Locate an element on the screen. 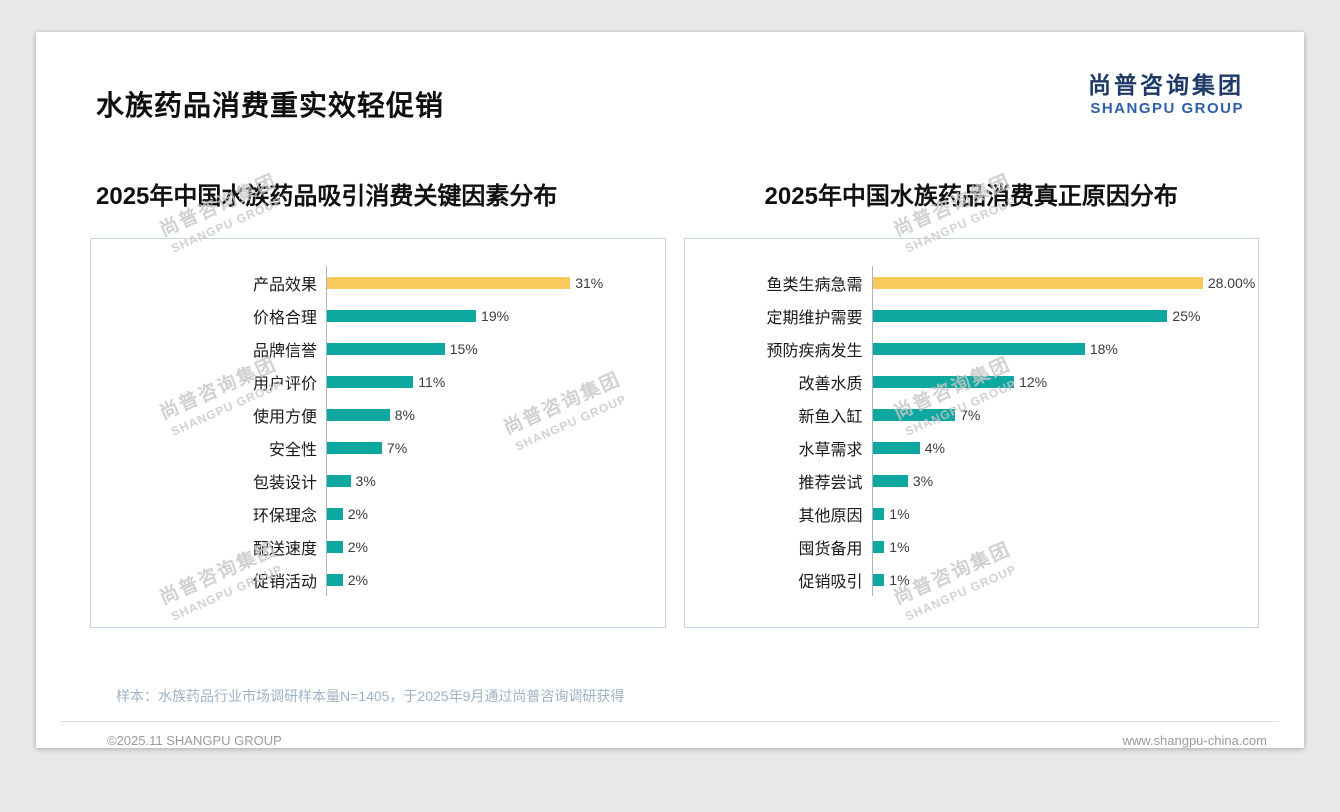 This screenshot has height=812, width=1340. category-label: 用户评价 is located at coordinates (284, 384).